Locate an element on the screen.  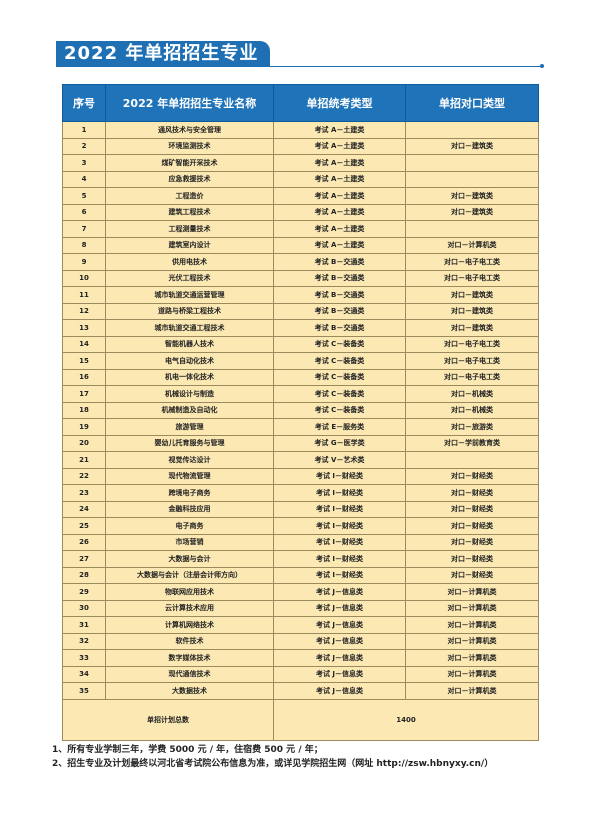
table-row: 4 应急救援技术 考试 A－土建类 is located at coordinates (300, 179).